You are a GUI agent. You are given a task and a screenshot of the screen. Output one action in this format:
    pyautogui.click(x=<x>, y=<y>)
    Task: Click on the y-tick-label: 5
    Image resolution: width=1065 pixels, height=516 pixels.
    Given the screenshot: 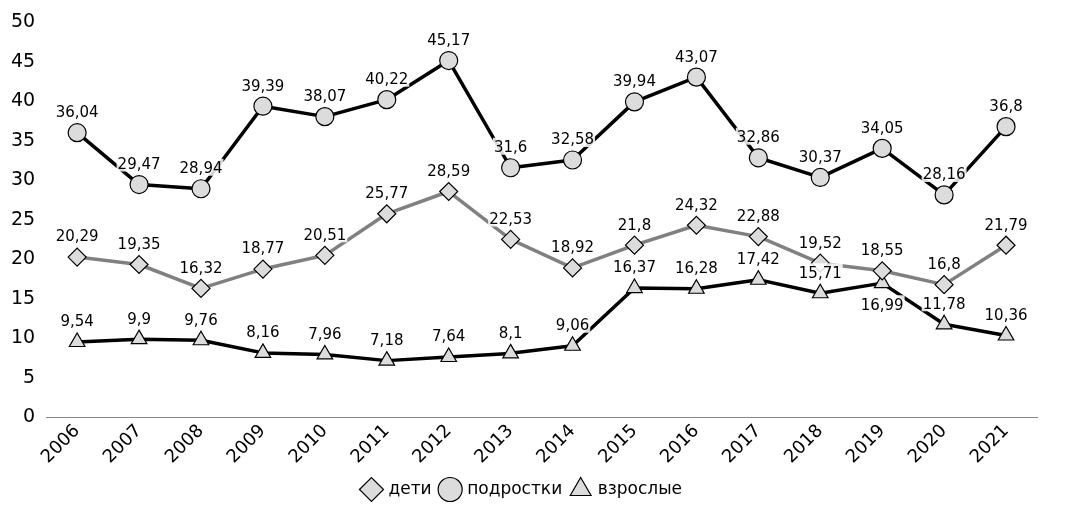 What is the action you would take?
    pyautogui.click(x=29, y=375)
    